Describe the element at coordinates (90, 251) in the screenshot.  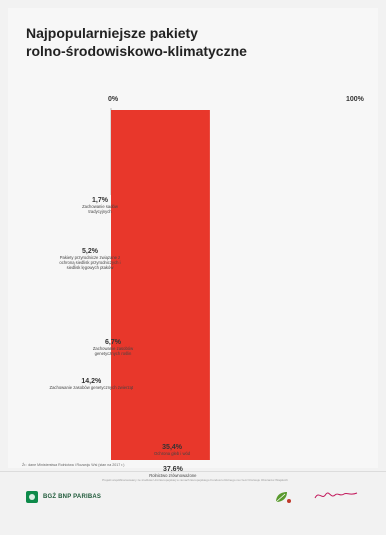
I see `bar-value-label: 5,2%` at that location.